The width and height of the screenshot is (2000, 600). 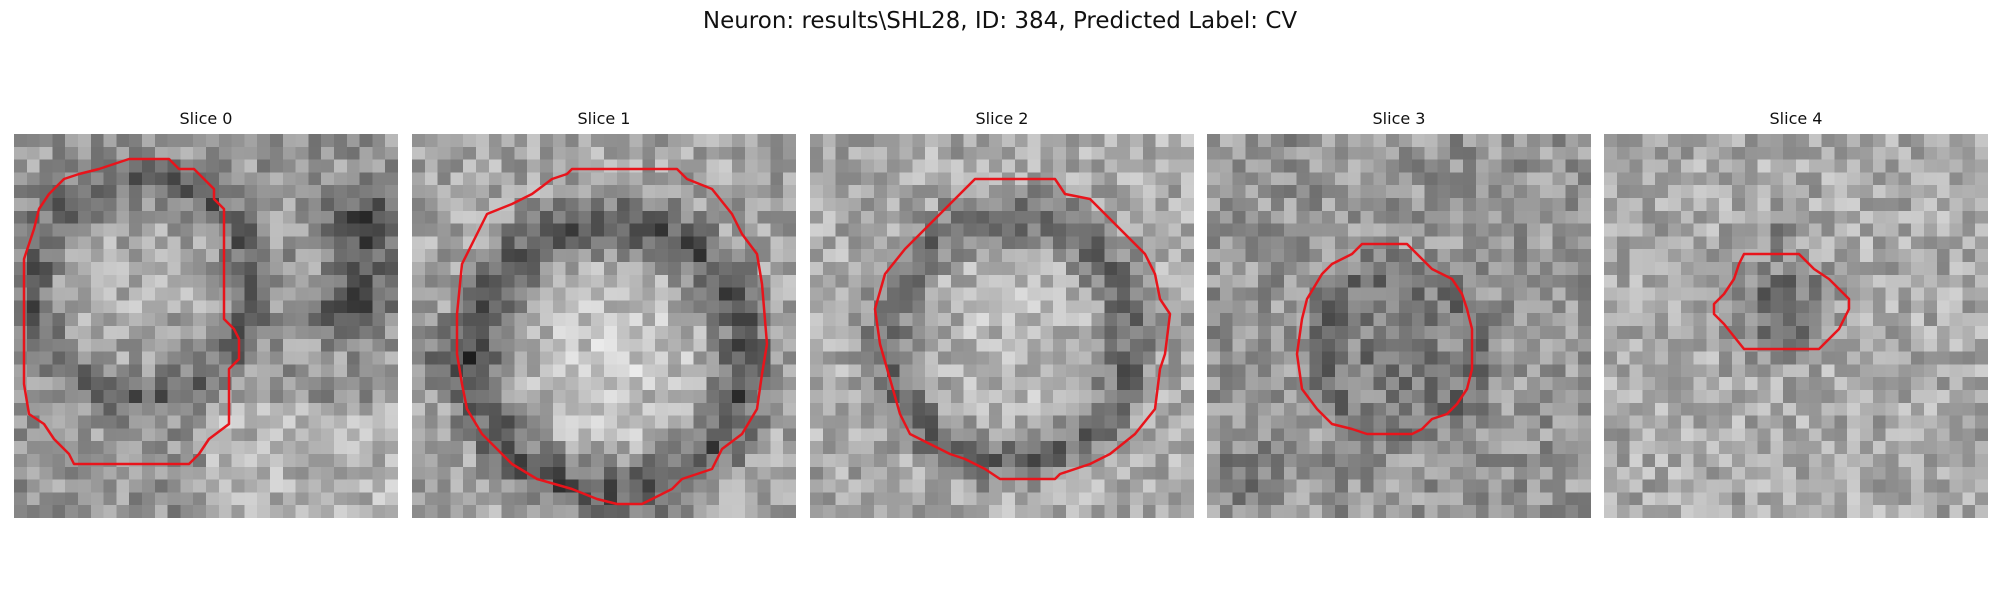 What do you see at coordinates (1002, 118) in the screenshot?
I see `slice-title-2: Slice 2` at bounding box center [1002, 118].